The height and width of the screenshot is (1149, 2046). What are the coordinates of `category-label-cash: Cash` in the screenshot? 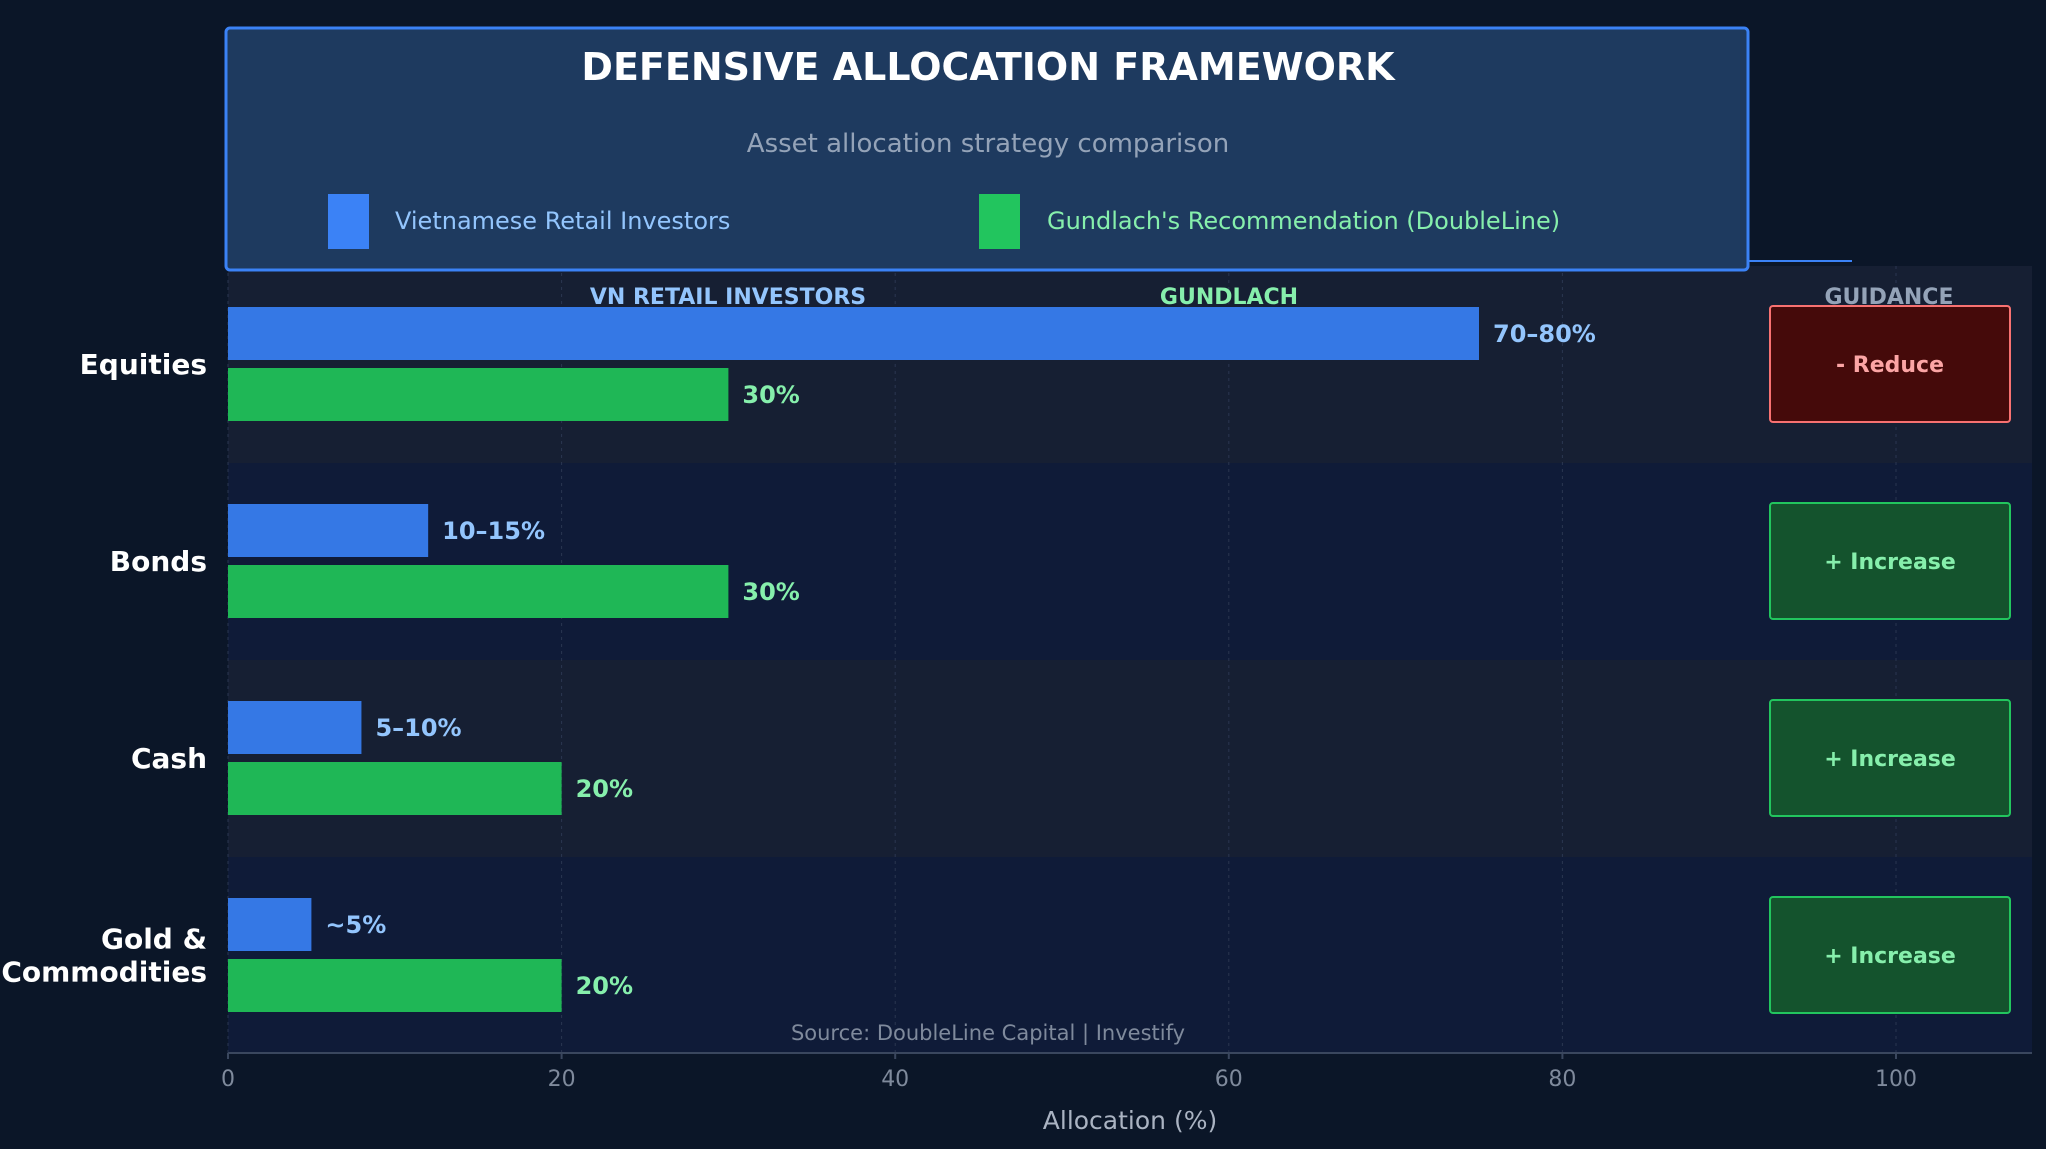 It's located at (169, 758).